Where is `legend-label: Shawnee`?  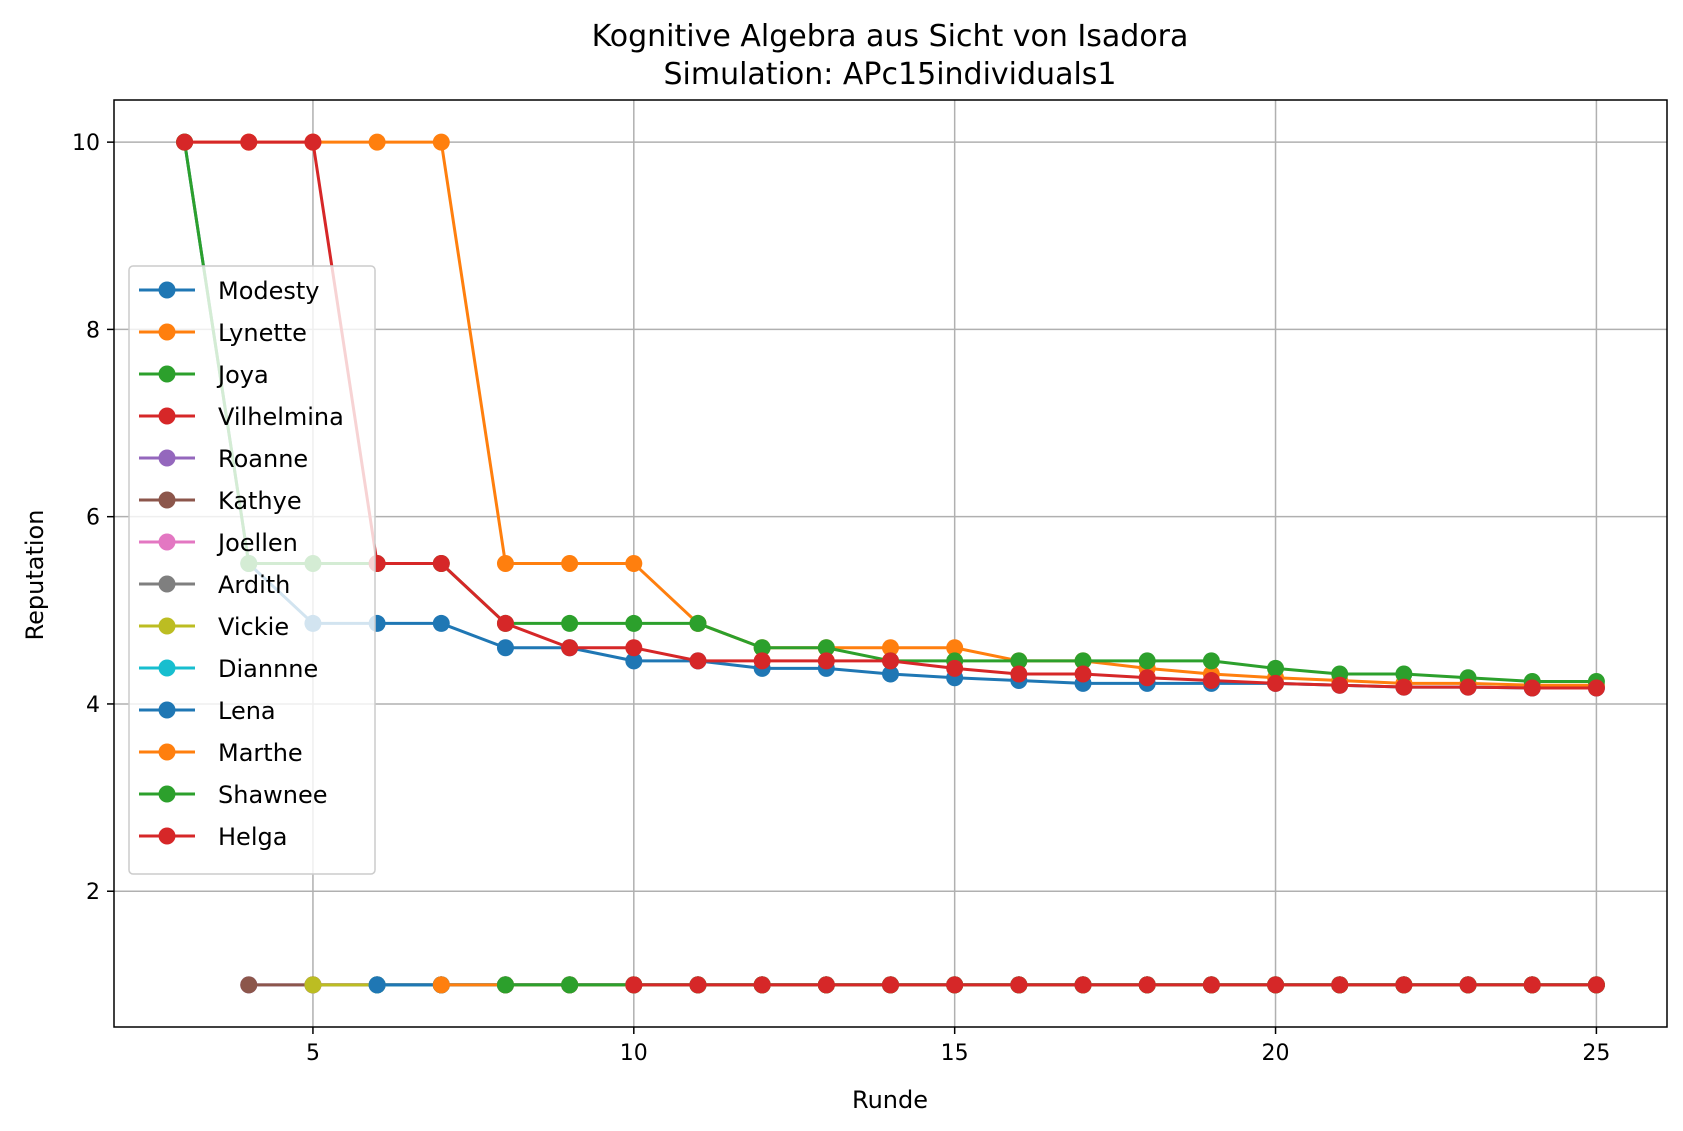 legend-label: Shawnee is located at coordinates (273, 795).